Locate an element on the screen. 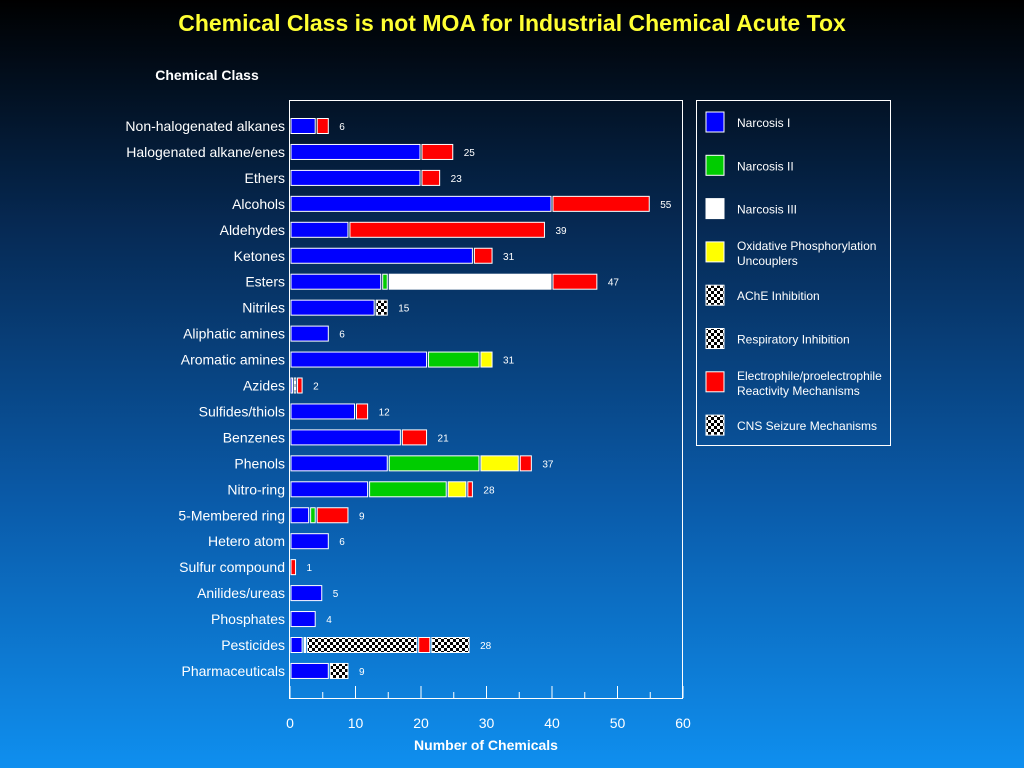 The height and width of the screenshot is (768, 1024). total-label: 15 is located at coordinates (404, 309).